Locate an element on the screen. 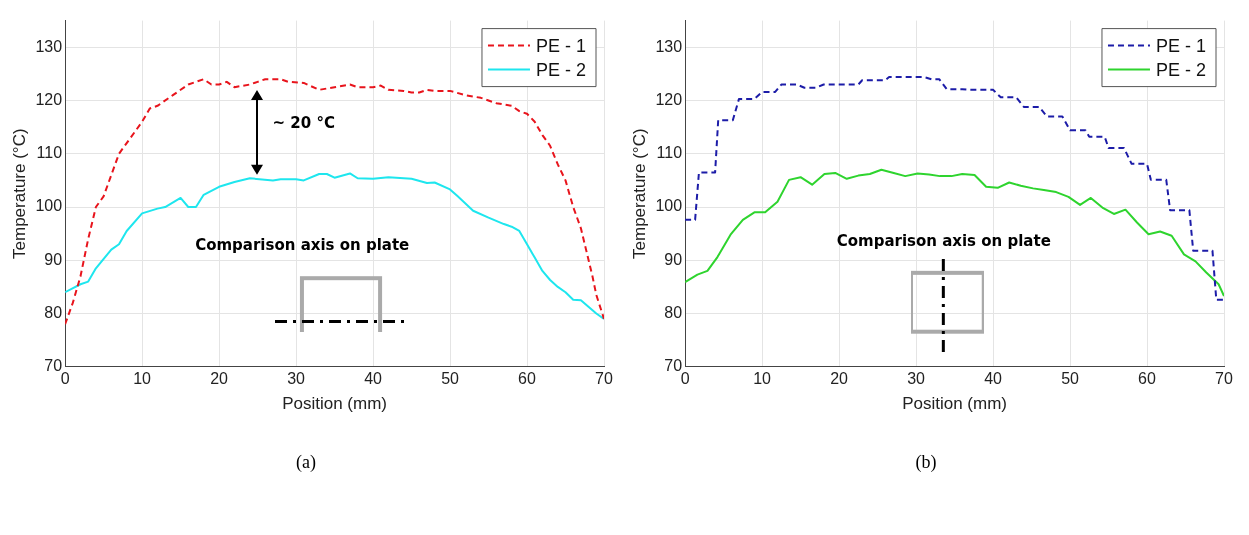  annotation: ~ 20 °C is located at coordinates (303, 123).